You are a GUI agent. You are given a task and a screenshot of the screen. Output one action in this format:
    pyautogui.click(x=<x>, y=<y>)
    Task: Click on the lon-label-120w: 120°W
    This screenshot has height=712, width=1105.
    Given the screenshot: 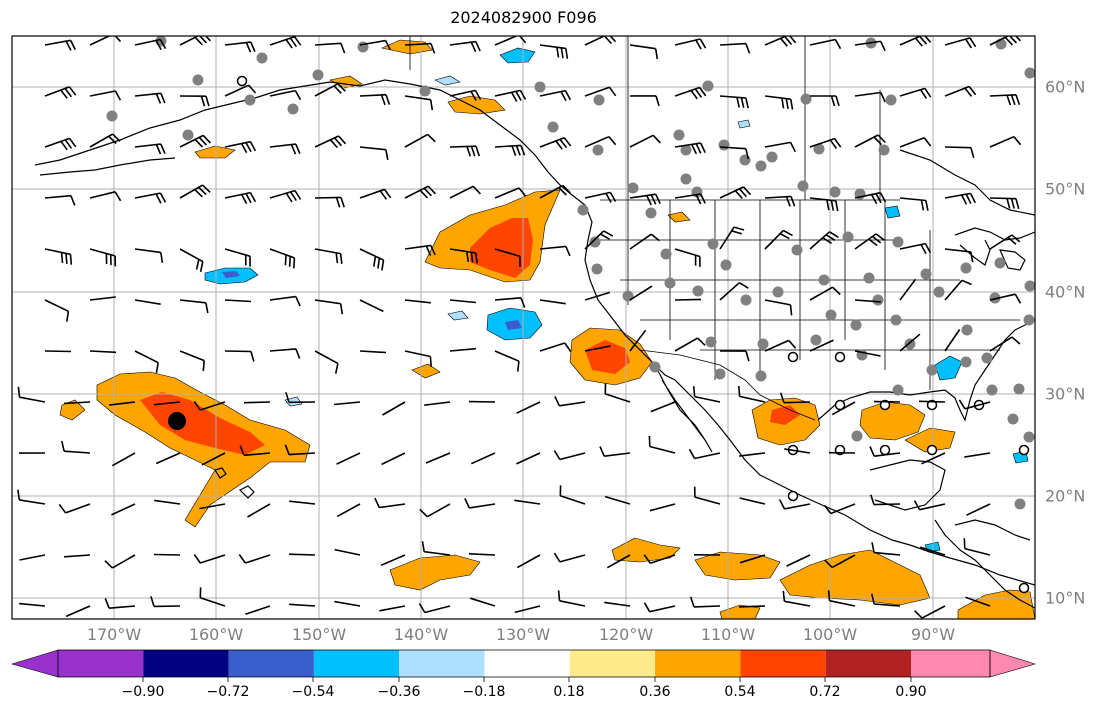 What is the action you would take?
    pyautogui.click(x=626, y=634)
    